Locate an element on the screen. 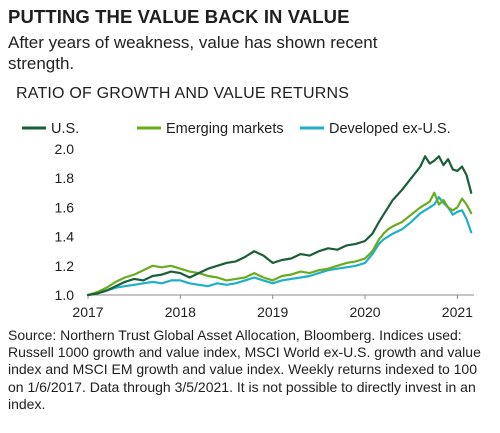 The height and width of the screenshot is (433, 500). x-tick-label: 2018 is located at coordinates (180, 312).